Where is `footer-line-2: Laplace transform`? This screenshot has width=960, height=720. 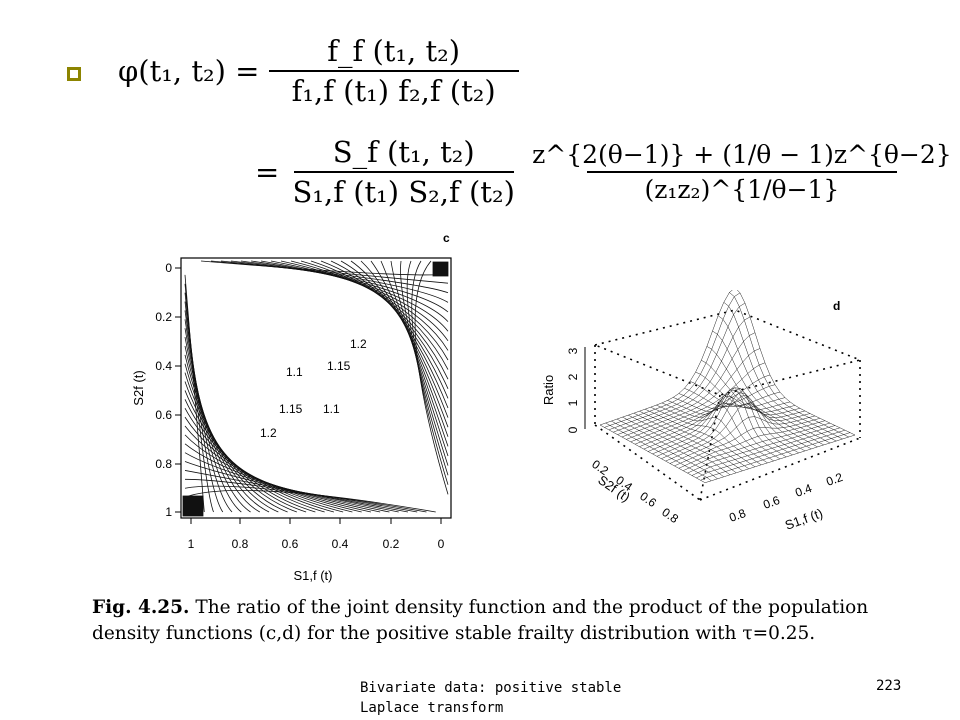 footer-line-2: Laplace transform is located at coordinates (432, 708).